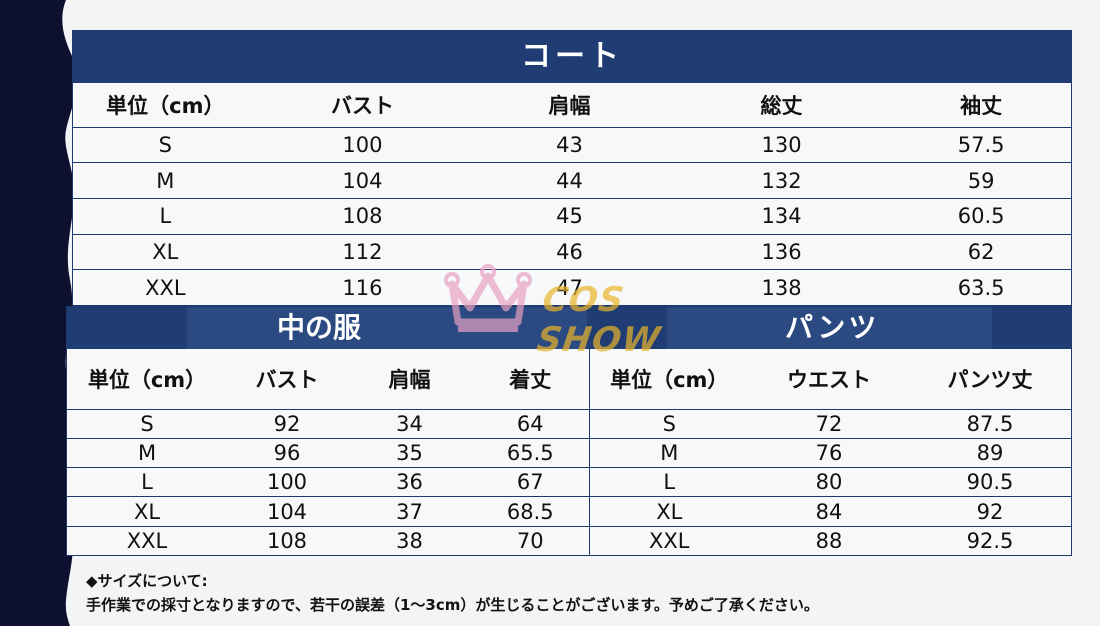 This screenshot has width=1100, height=626. Describe the element at coordinates (981, 251) in the screenshot. I see `table-cell: 62` at that location.